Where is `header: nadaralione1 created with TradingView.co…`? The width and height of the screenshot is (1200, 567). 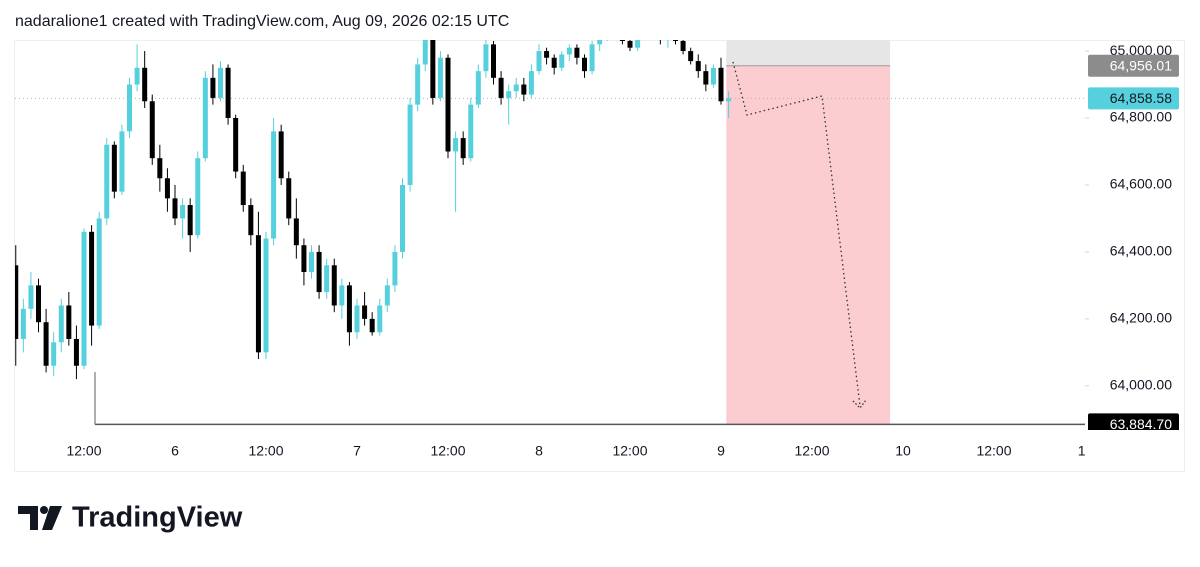
header: nadaralione1 created with TradingView.co… is located at coordinates (262, 21).